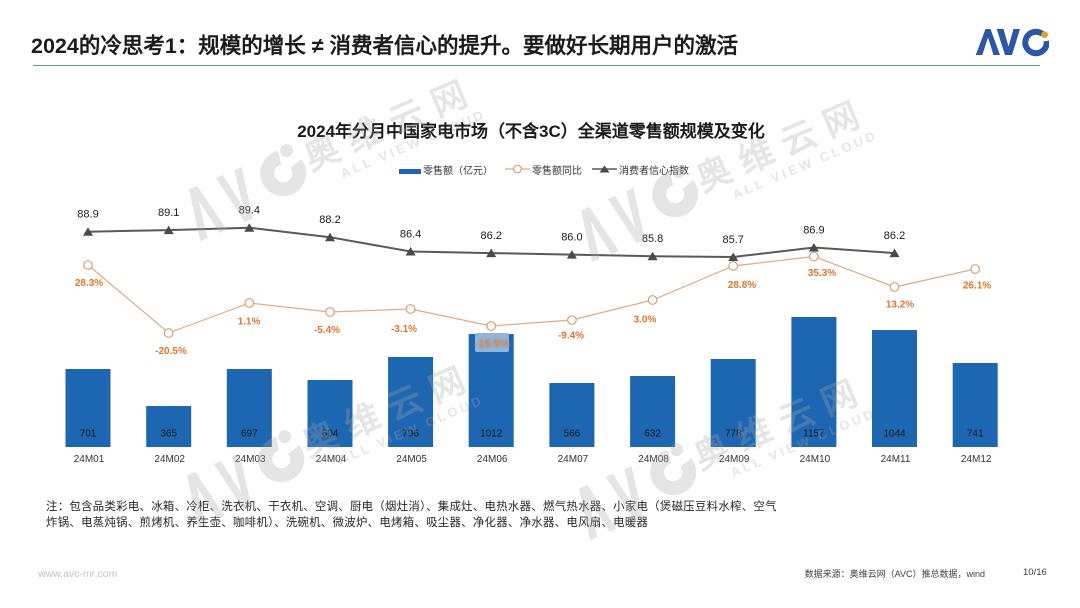 This screenshot has width=1080, height=608. What do you see at coordinates (89, 283) in the screenshot?
I see `svg-text: 28.3%` at bounding box center [89, 283].